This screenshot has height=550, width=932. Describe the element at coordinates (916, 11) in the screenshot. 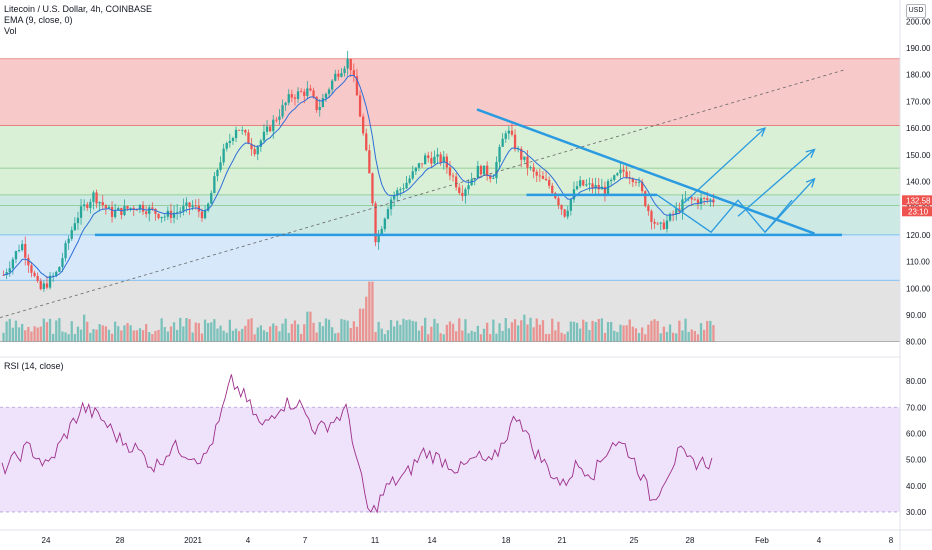

I see `currency-button: USD` at that location.